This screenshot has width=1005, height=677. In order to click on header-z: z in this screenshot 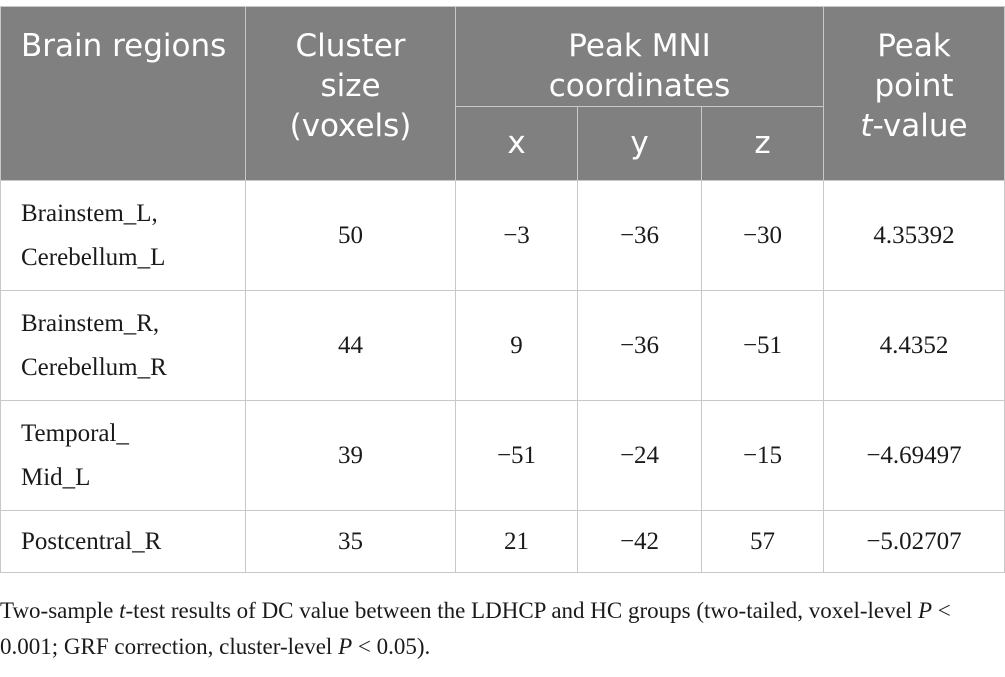, I will do `click(762, 143)`.